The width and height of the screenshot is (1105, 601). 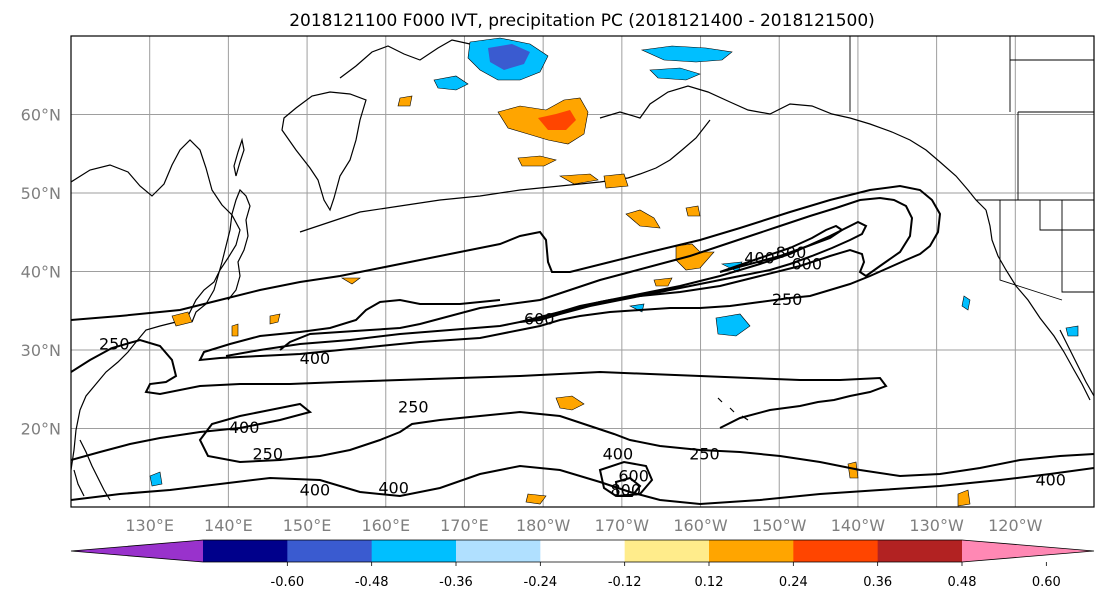 What do you see at coordinates (1046, 582) in the screenshot?
I see `colorbar-tick-label: 0.60` at bounding box center [1046, 582].